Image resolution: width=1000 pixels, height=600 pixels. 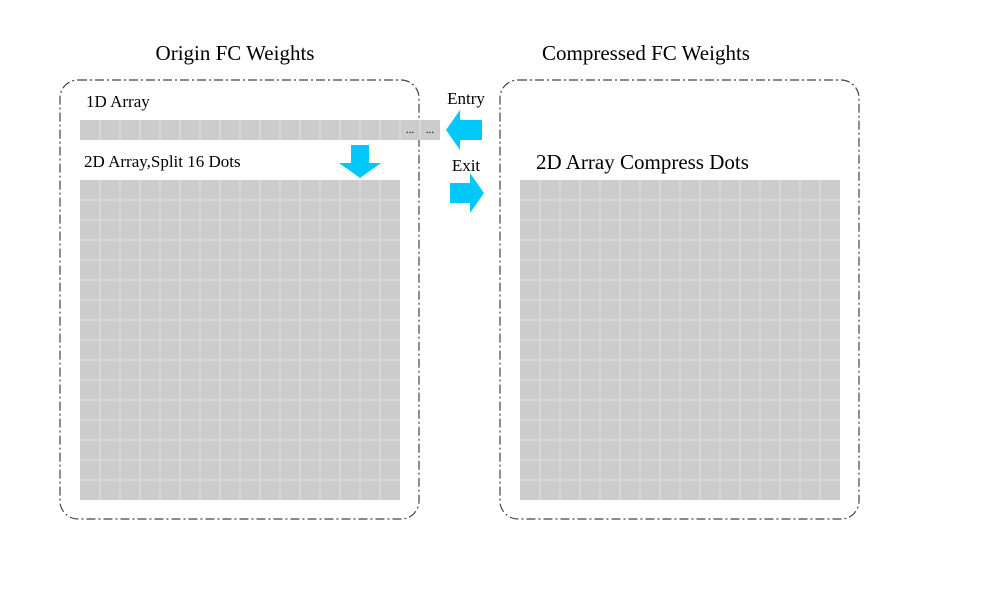 I want to click on split-down-arrow-icon, so click(x=360, y=161).